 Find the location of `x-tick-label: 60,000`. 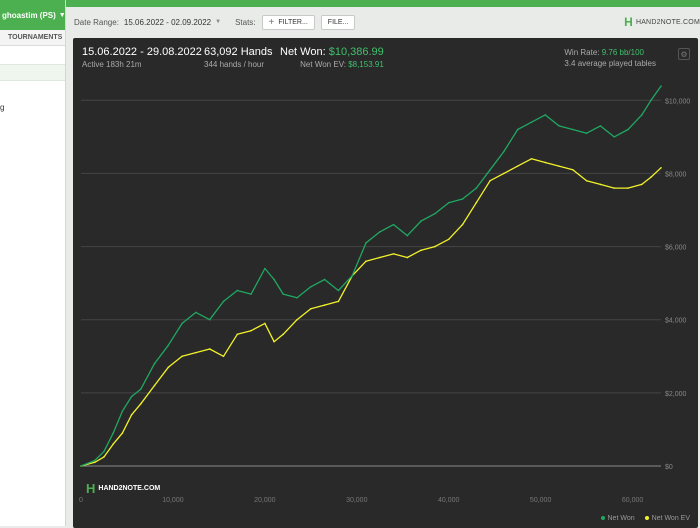

x-tick-label: 60,000 is located at coordinates (633, 500).